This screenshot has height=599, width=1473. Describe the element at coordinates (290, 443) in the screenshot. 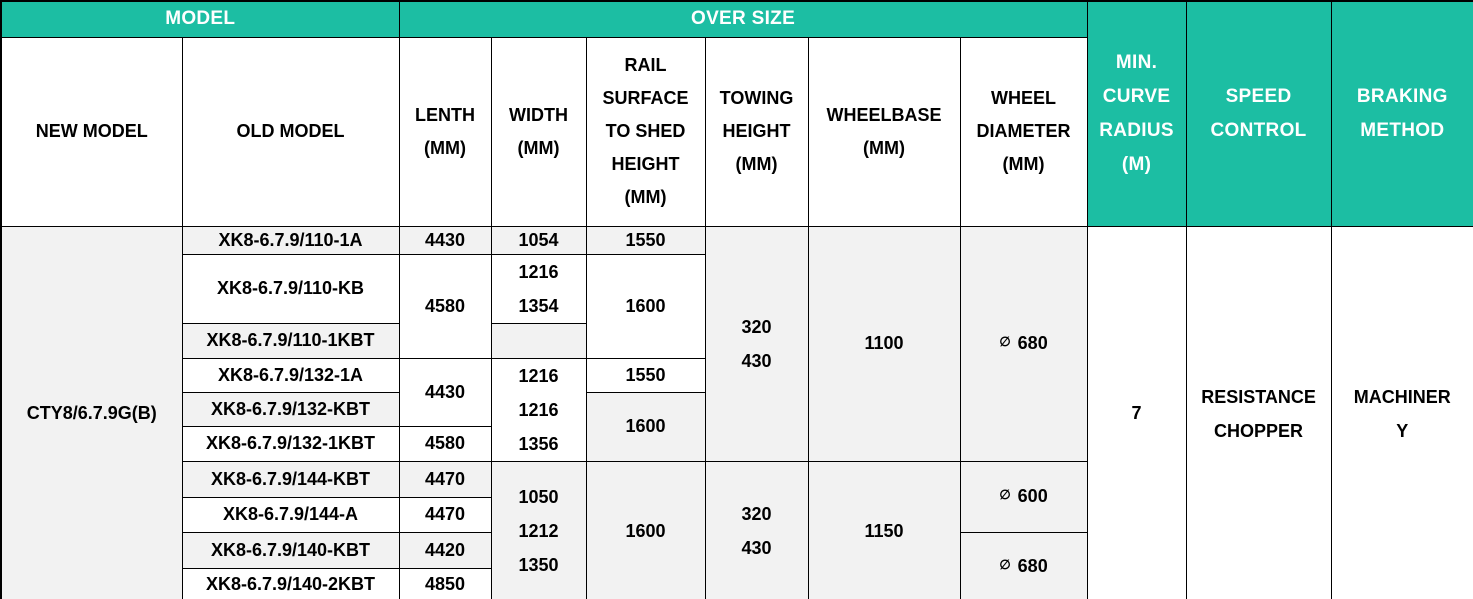

I see `cell-old-model-r6: XK8-6.7.9/132-1KBT` at that location.